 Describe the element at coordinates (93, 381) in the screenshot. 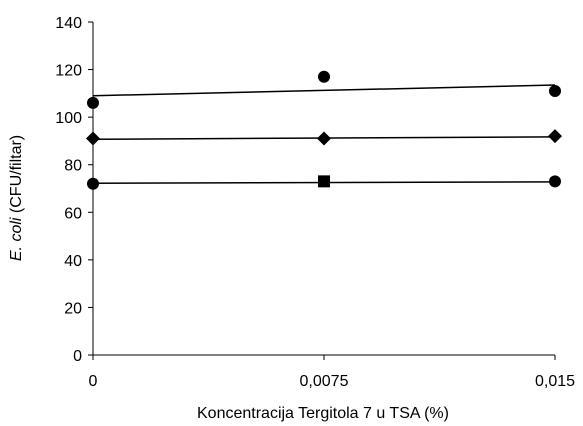

I see `x-tick-label: 0` at that location.